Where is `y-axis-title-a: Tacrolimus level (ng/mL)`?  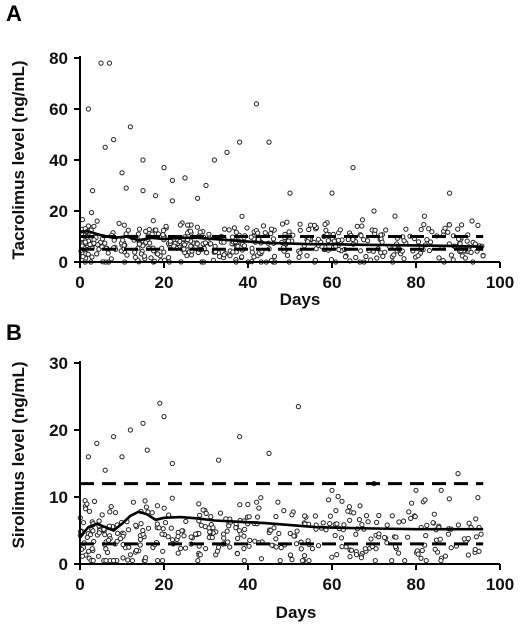 y-axis-title-a: Tacrolimus level (ng/mL) is located at coordinates (18, 159).